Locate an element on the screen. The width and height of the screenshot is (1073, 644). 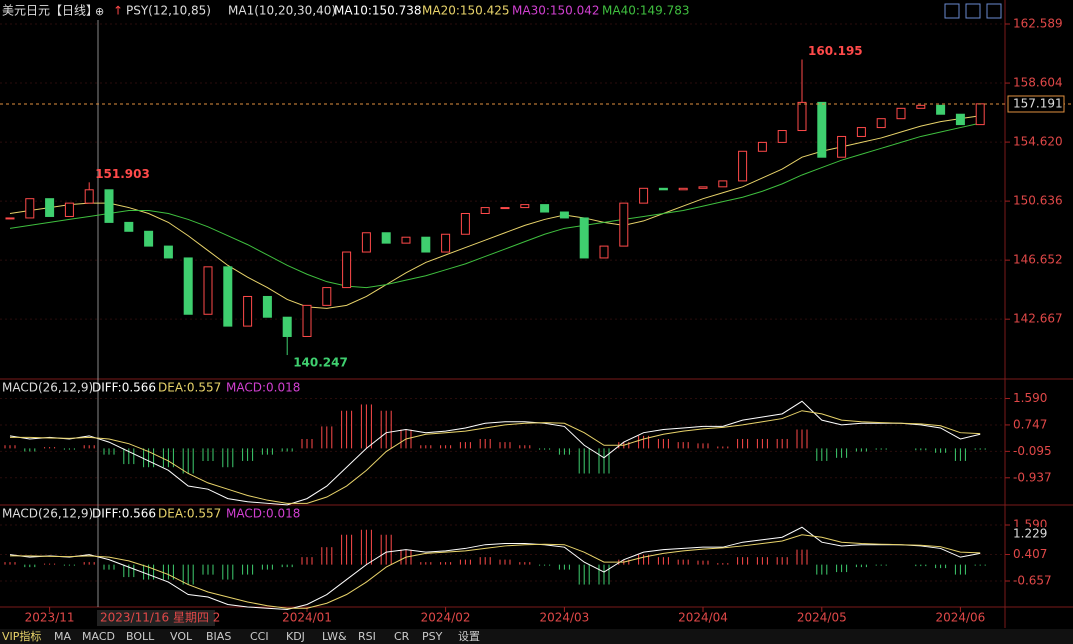
x-tick-label: 2024/02 is located at coordinates (446, 618).